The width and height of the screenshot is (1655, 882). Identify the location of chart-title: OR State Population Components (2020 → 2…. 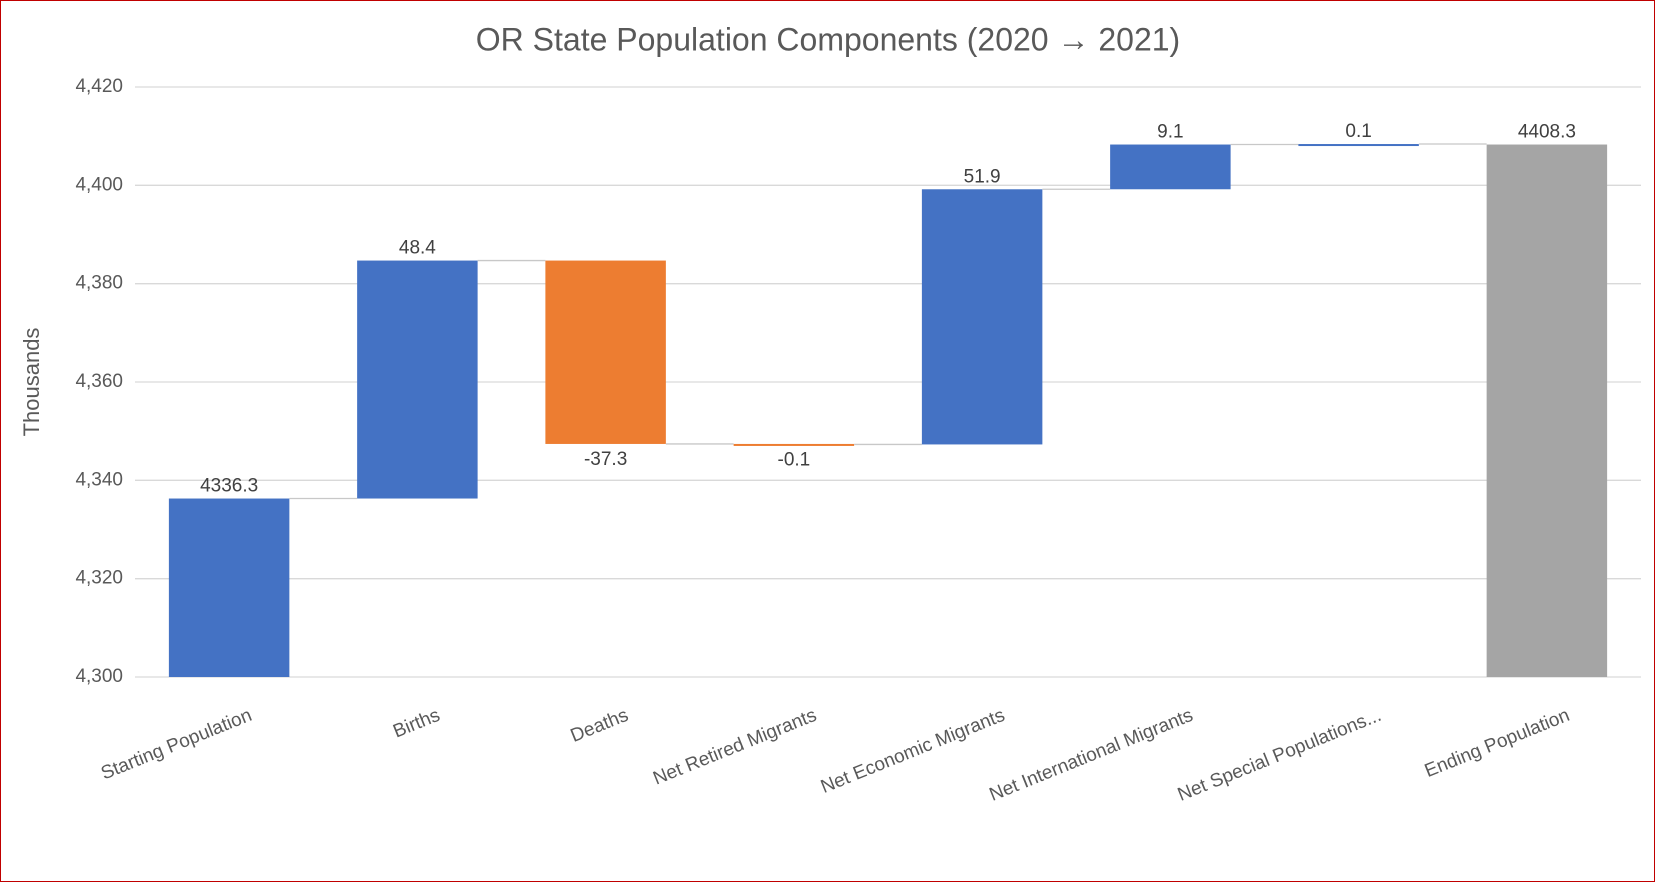
(828, 39).